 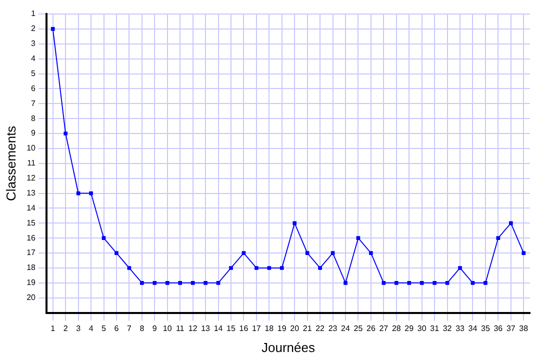 What do you see at coordinates (104, 328) in the screenshot?
I see `x-tick-label: 5` at bounding box center [104, 328].